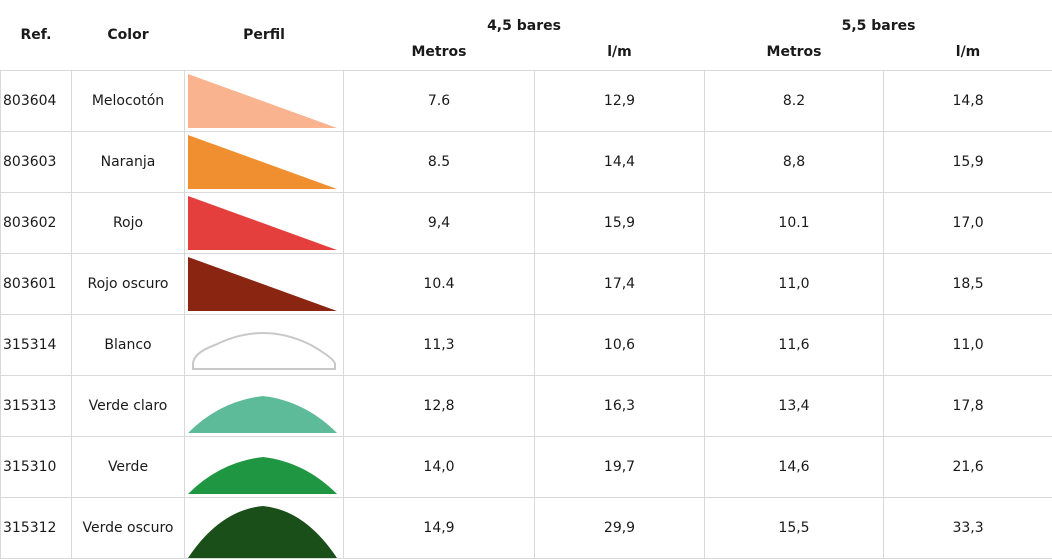 The image size is (1052, 559). What do you see at coordinates (264, 35) in the screenshot?
I see `header-profile: Perfil` at bounding box center [264, 35].